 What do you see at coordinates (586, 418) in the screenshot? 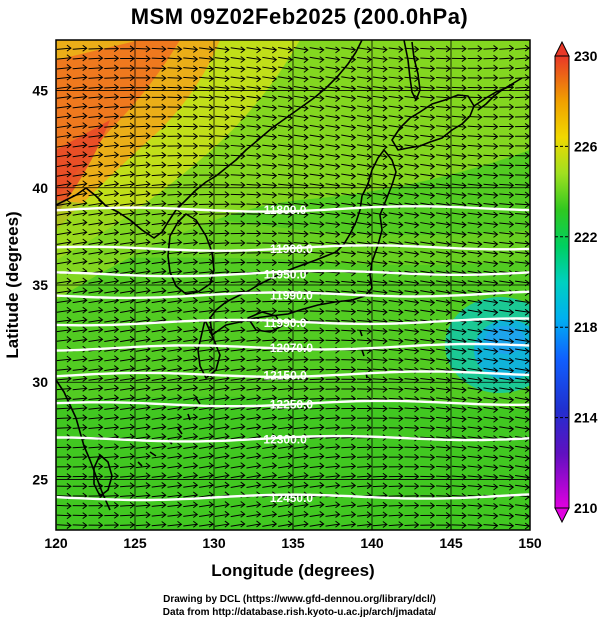
I see `colorbar-tick-label: 214` at bounding box center [586, 418].